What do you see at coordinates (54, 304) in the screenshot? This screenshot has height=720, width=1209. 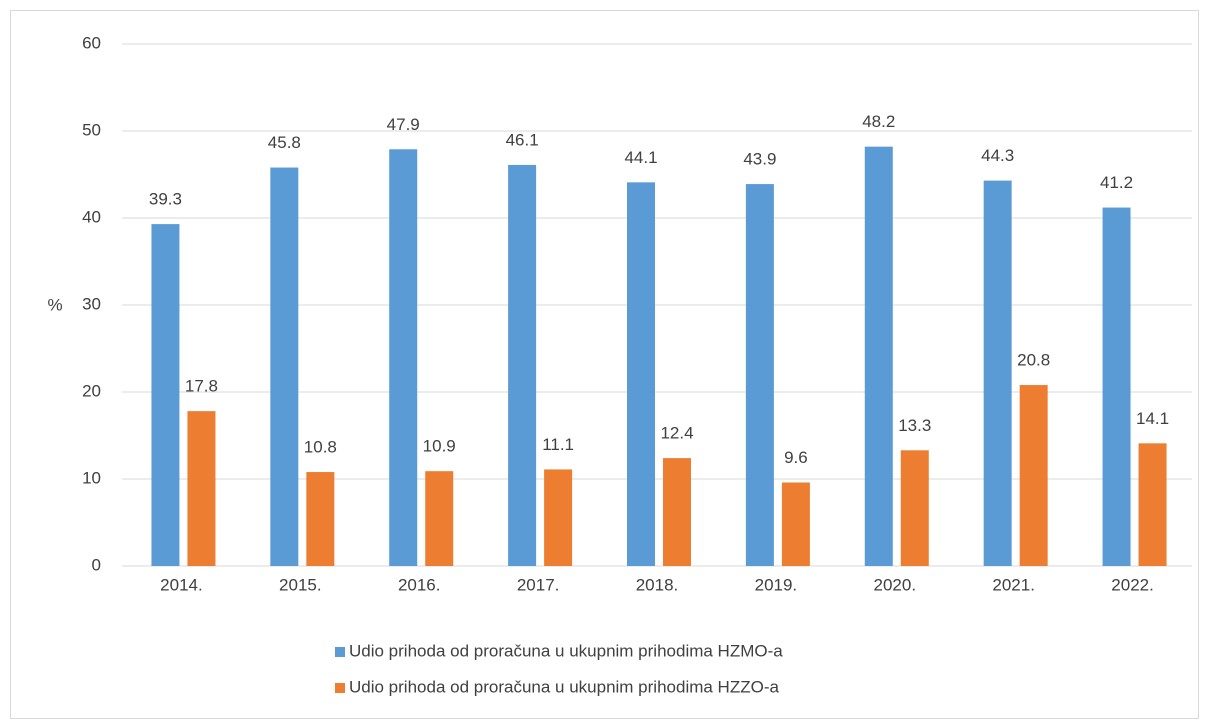 I see `y-axis-label: %` at bounding box center [54, 304].